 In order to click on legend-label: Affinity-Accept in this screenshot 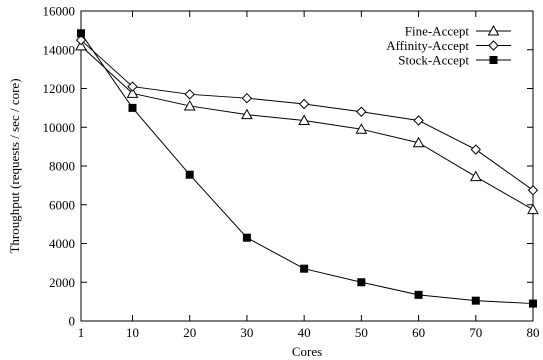, I will do `click(427, 45)`.